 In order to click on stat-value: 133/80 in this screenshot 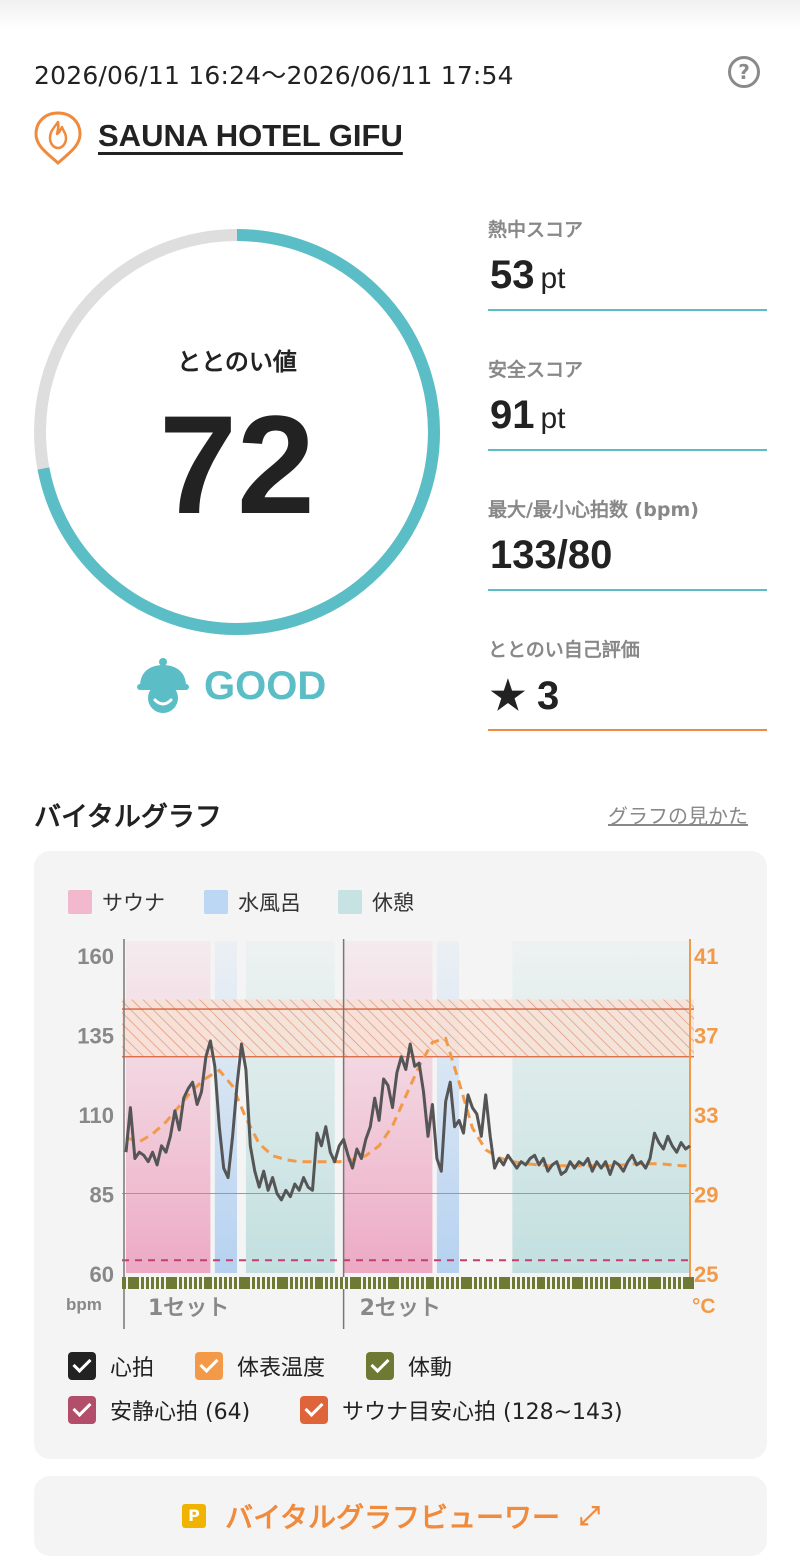, I will do `click(551, 555)`.